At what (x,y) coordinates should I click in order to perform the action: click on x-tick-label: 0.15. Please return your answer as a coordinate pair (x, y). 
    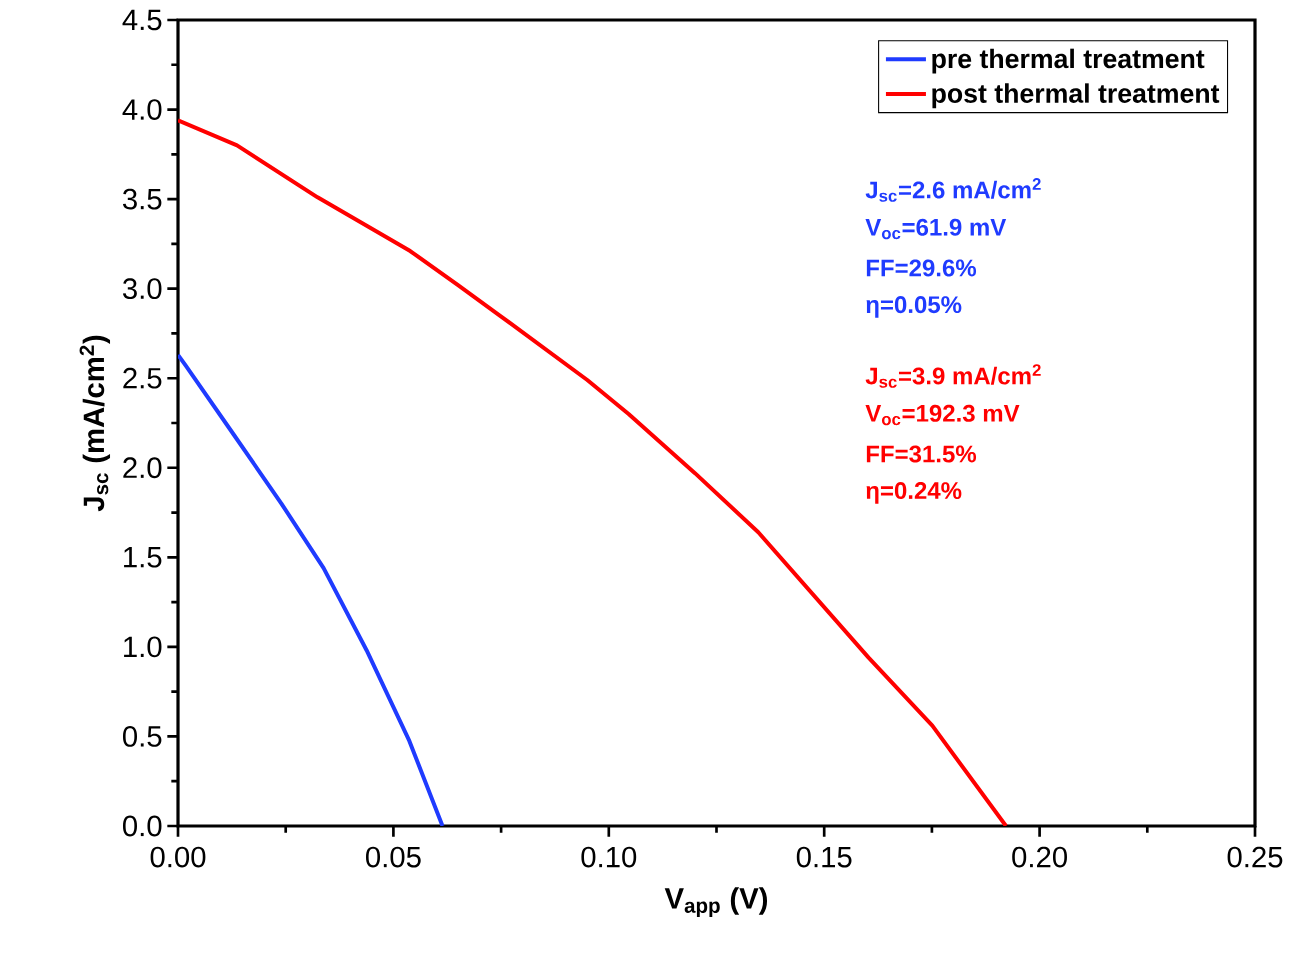
    Looking at the image, I should click on (824, 857).